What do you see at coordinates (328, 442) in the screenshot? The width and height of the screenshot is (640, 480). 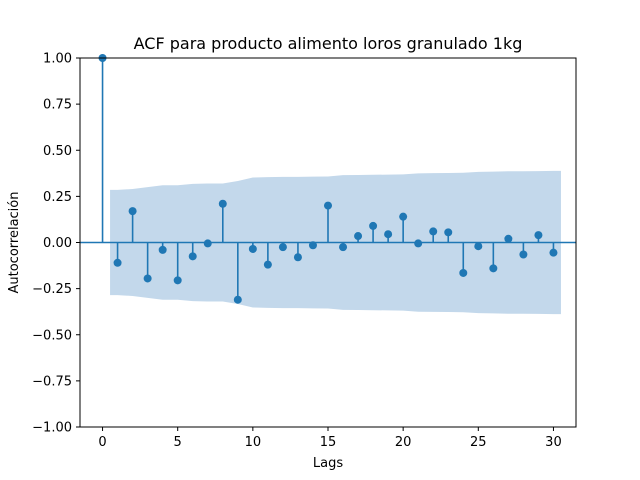 I see `x-tick-label: 15` at bounding box center [328, 442].